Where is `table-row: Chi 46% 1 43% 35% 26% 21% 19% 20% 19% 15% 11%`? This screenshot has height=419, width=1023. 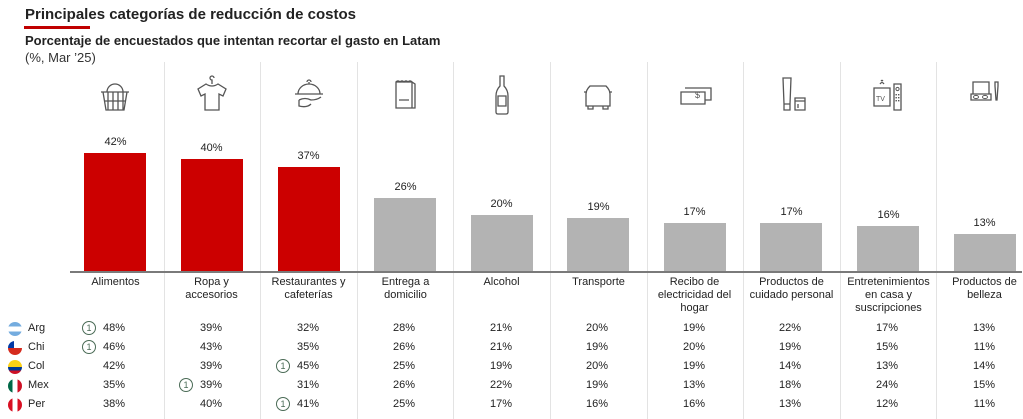
table-row: Chi 46% 1 43% 35% 26% 21% 19% 20% 19% 15% 11% is located at coordinates (511, 348).